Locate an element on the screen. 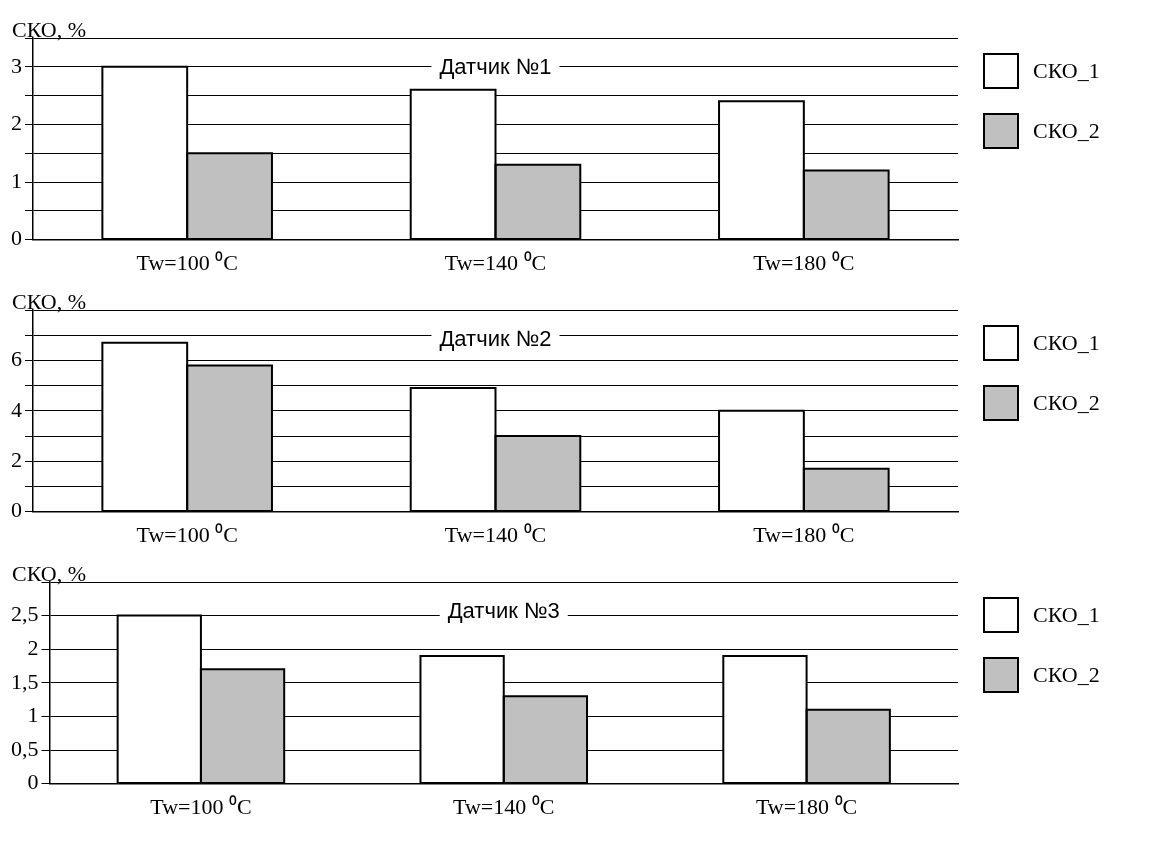 This screenshot has width=1168, height=845. text: Датчик №1 is located at coordinates (495, 67).